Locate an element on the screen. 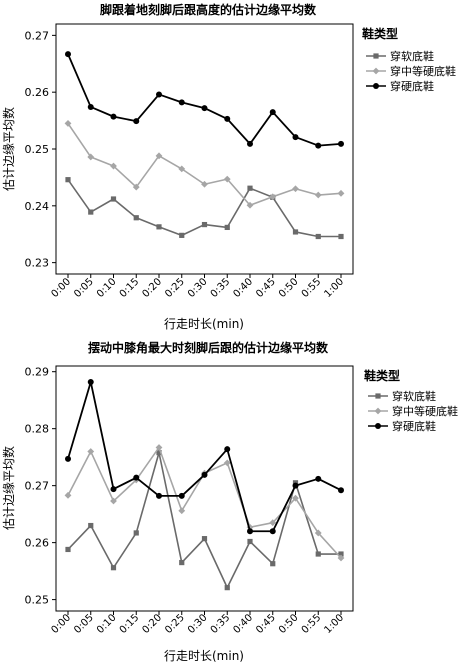 This screenshot has height=663, width=469. chart-1-y-axis-label: 估计边缘平均数 is located at coordinates (8, 149).